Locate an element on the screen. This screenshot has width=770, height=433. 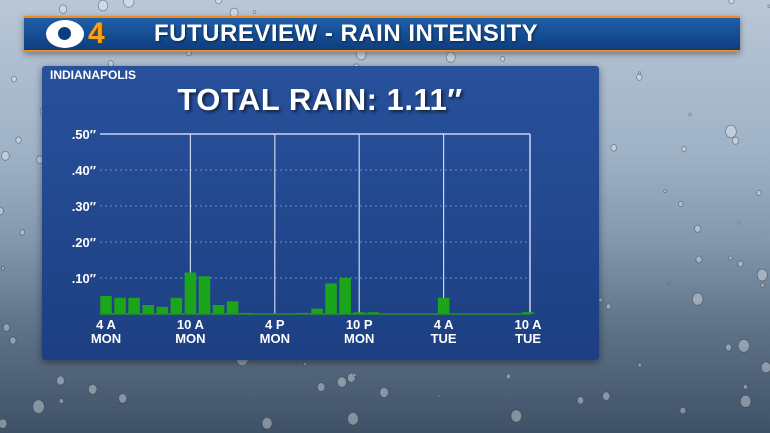
total-rain-label: TOTAL RAIN: 1.11″ is located at coordinates (320, 99).